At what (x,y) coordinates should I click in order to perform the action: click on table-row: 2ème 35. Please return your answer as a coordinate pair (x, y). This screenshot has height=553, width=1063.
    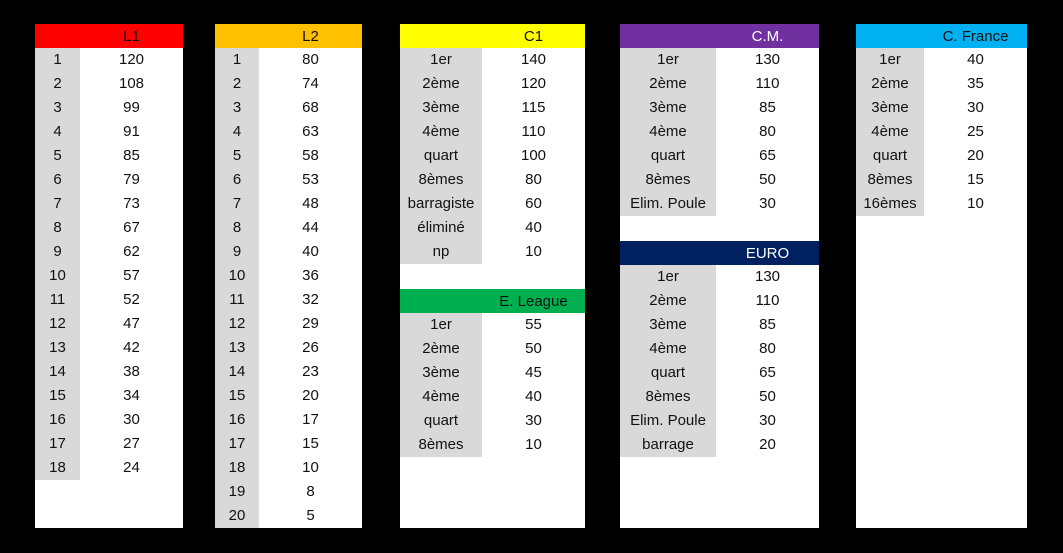
    Looking at the image, I should click on (941, 84).